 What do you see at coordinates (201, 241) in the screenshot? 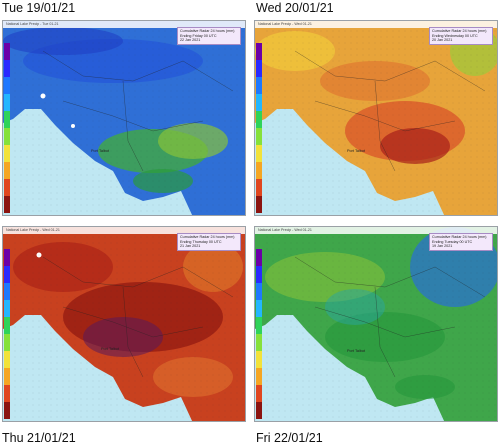
I see `info-line: Ending Thursday 00 UTC` at bounding box center [201, 241].